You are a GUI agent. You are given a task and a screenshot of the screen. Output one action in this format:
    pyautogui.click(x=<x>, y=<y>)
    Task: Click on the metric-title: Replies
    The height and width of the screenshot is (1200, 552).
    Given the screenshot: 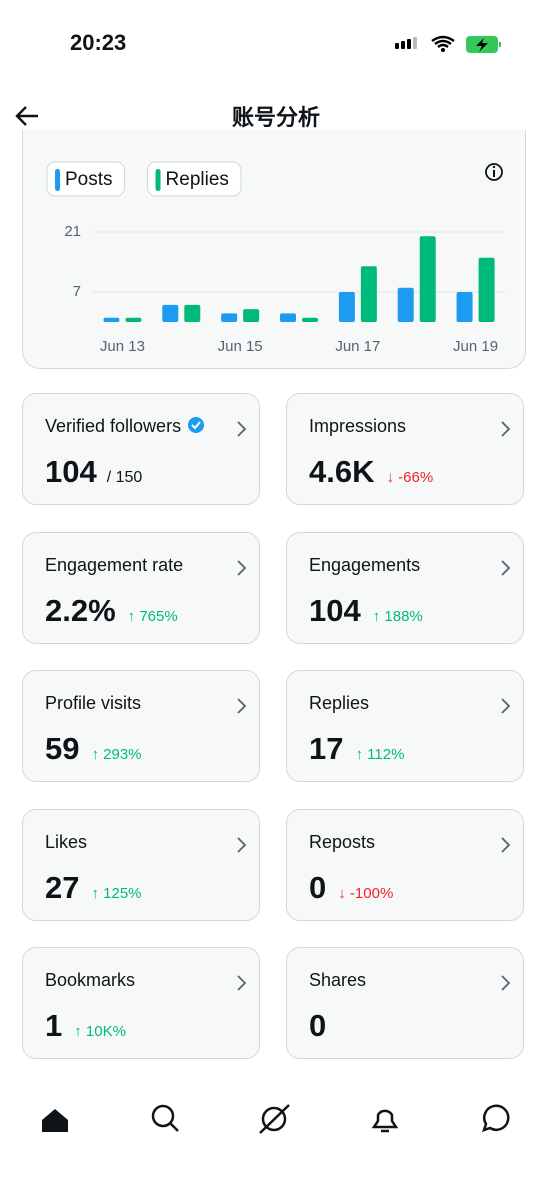 What is the action you would take?
    pyautogui.click(x=339, y=703)
    